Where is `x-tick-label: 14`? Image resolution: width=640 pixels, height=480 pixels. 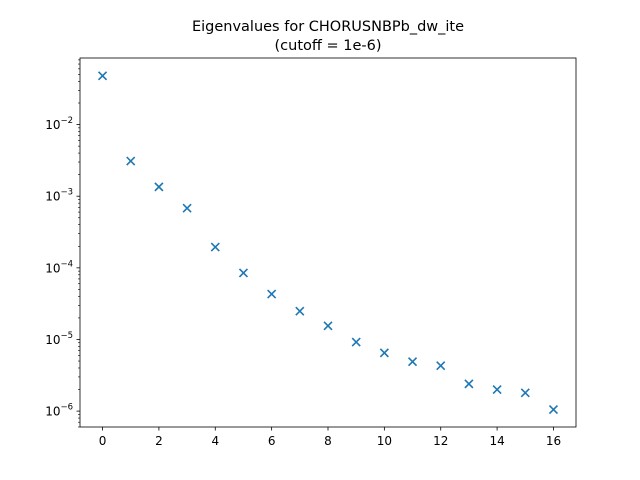
x-tick-label: 14 is located at coordinates (496, 441).